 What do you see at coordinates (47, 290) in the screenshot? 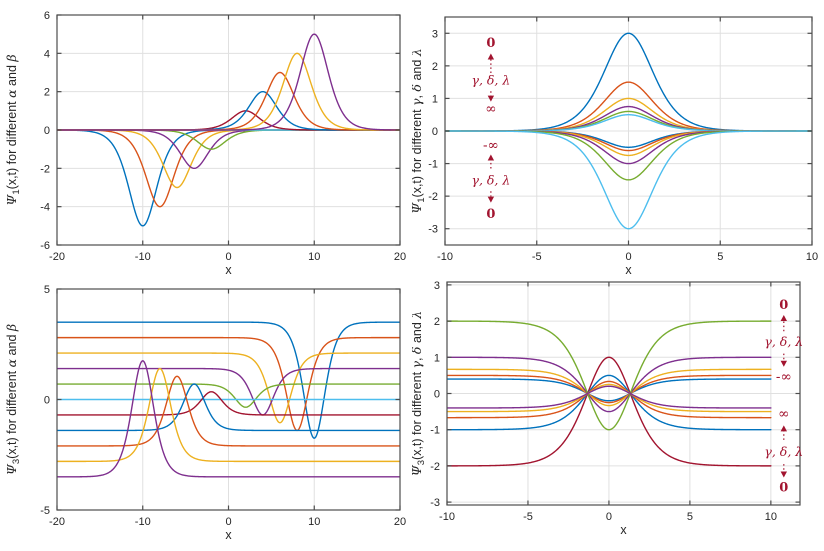
I see `y-tick-label: 5` at bounding box center [47, 290].